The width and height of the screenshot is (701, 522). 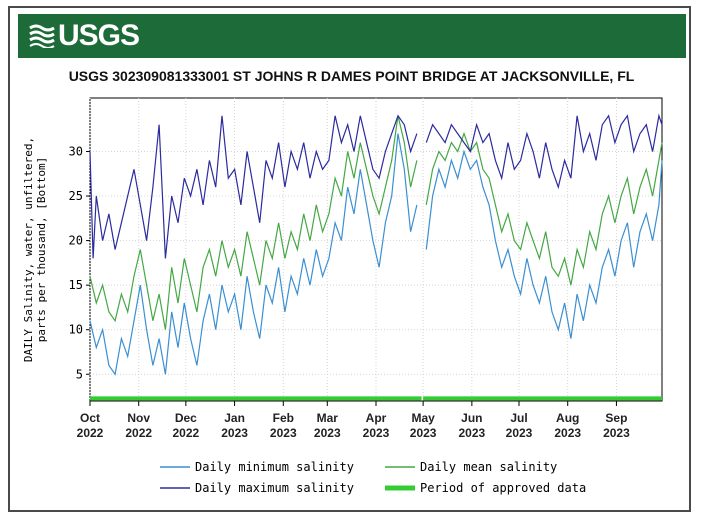 What do you see at coordinates (76, 241) in the screenshot?
I see `y-tick-label: 20` at bounding box center [76, 241].